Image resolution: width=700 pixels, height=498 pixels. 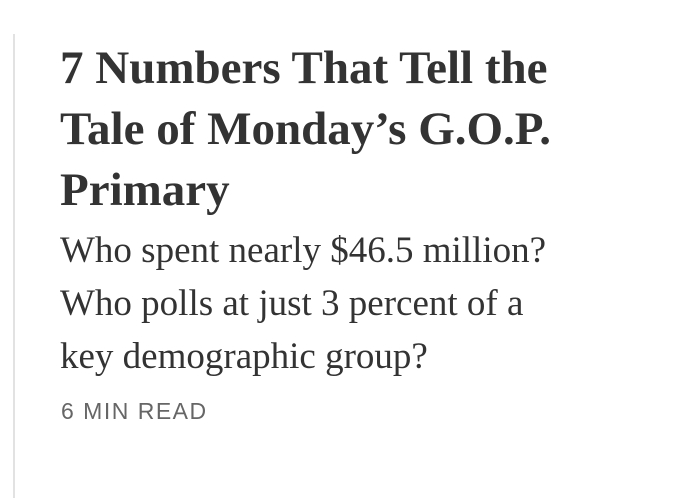 What do you see at coordinates (303, 250) in the screenshot?
I see `summary-line: Who spent nearly $46.5 million?` at bounding box center [303, 250].